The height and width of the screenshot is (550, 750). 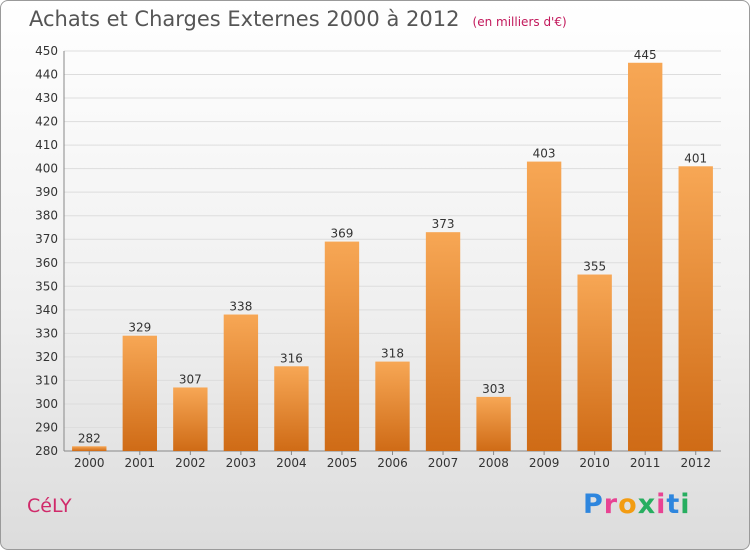 I want to click on data-label: 338, so click(x=240, y=307).